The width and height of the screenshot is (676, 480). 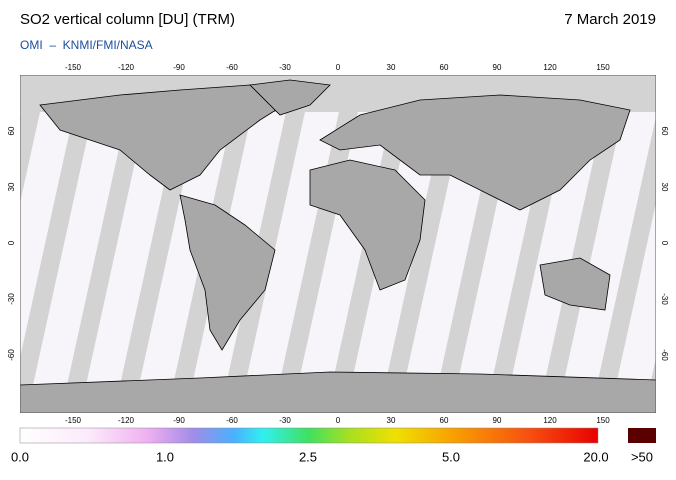 What do you see at coordinates (610, 19) in the screenshot?
I see `date: 7 March 2019` at bounding box center [610, 19].